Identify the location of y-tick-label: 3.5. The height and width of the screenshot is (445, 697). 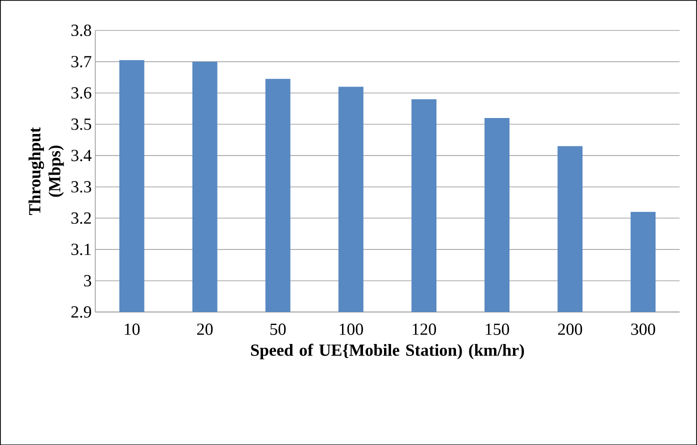
(81, 124).